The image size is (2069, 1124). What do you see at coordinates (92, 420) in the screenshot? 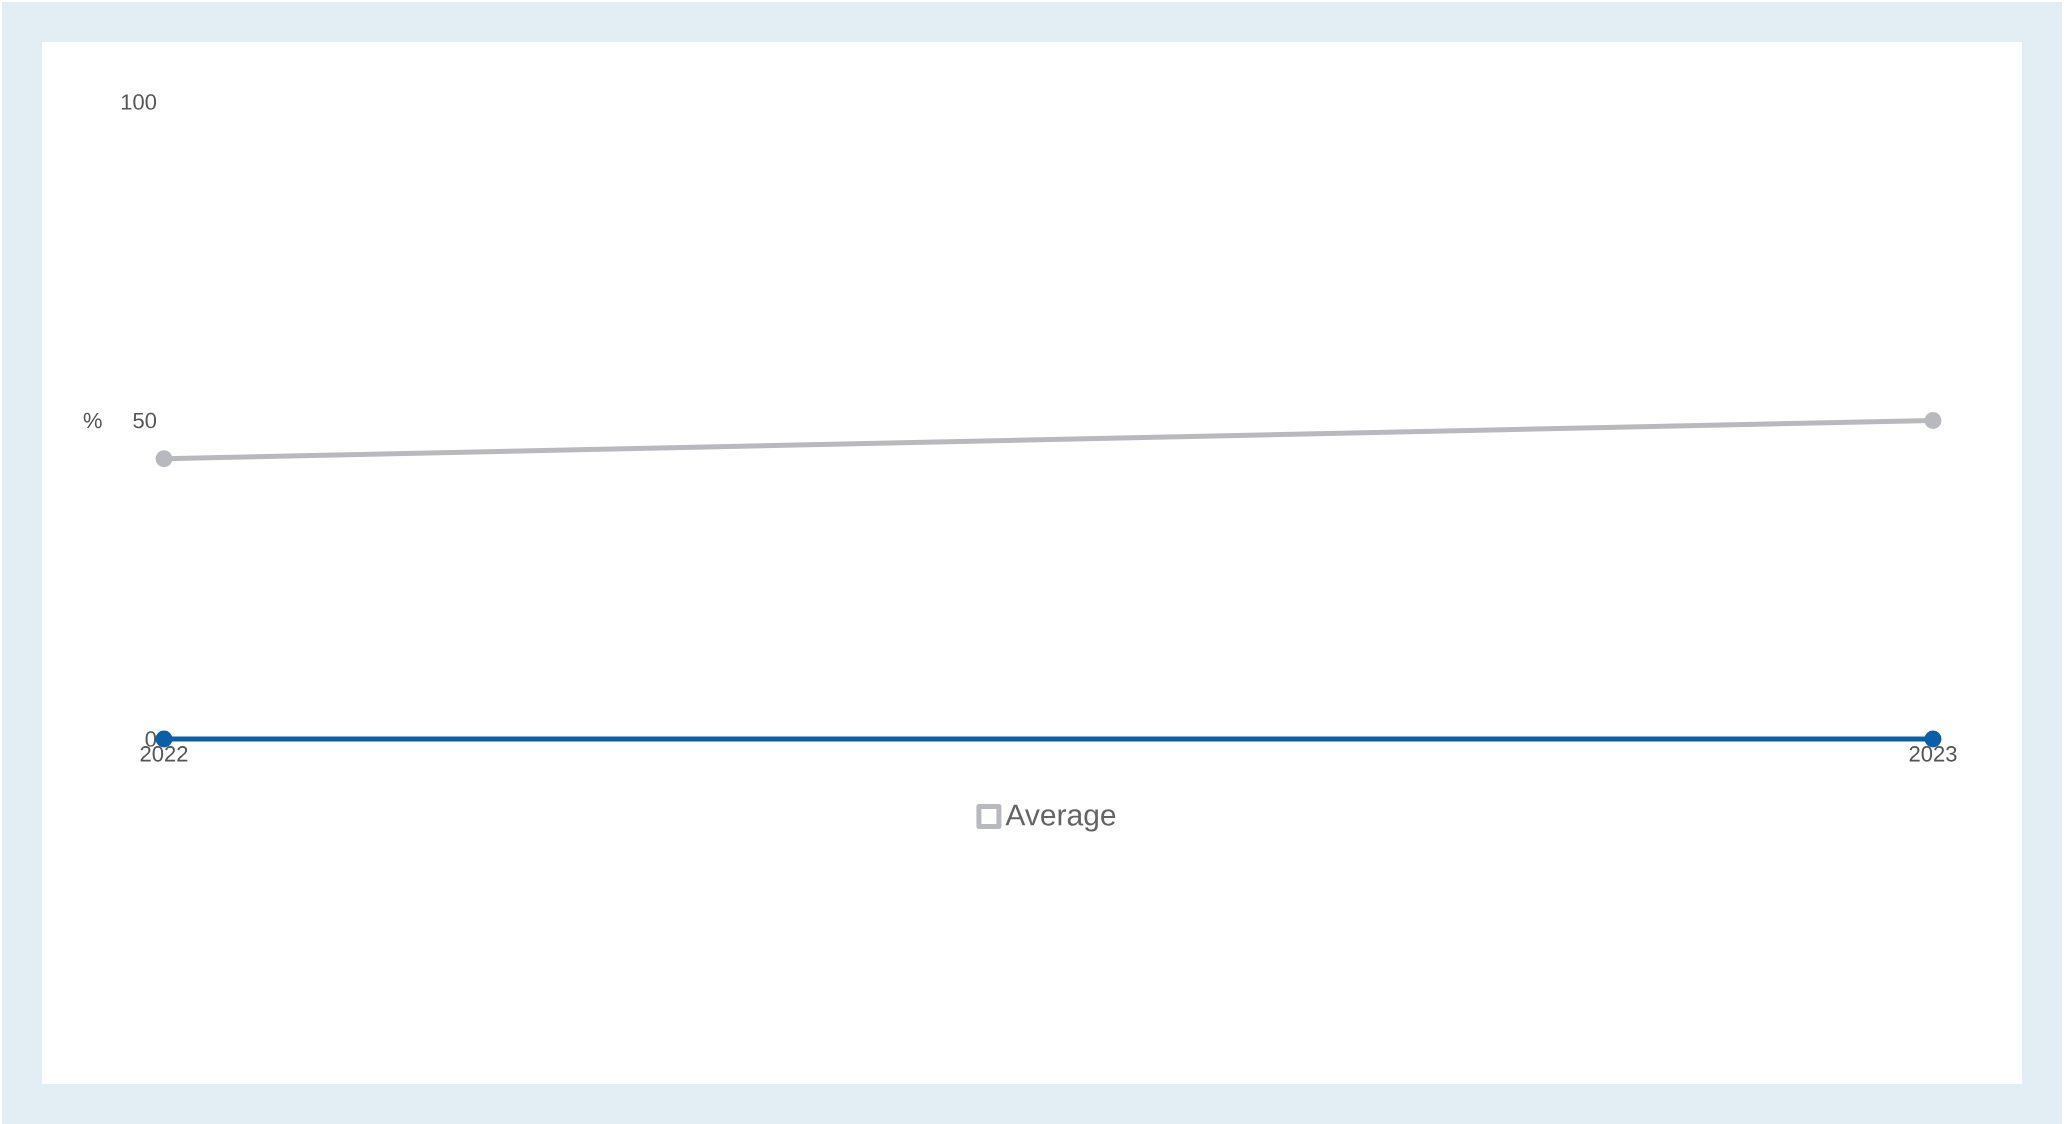
I see `y-axis-title: %` at bounding box center [92, 420].